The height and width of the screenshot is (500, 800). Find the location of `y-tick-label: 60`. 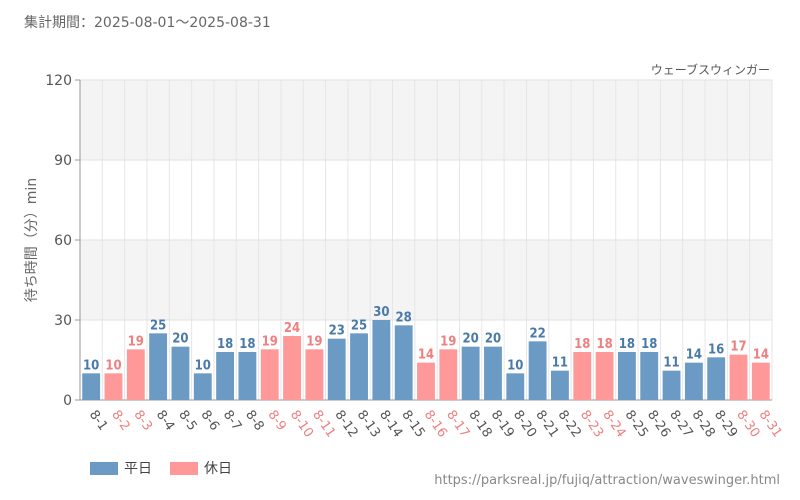

y-tick-label: 60 is located at coordinates (63, 241).